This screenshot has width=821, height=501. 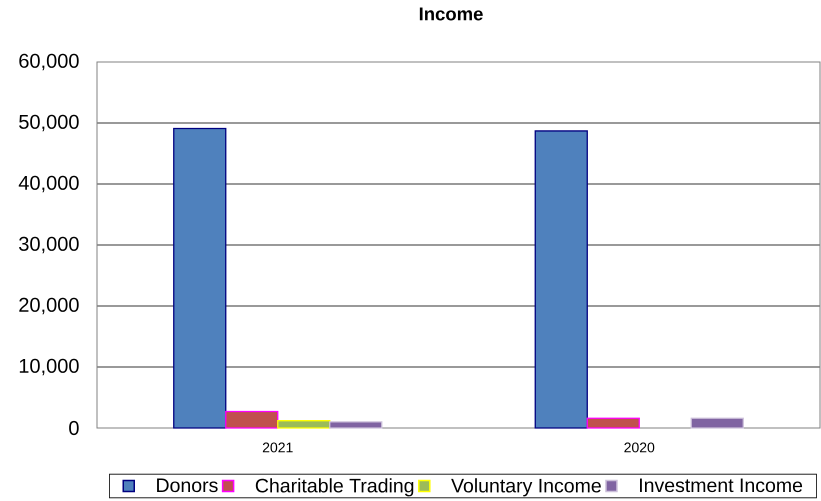 What do you see at coordinates (49, 62) in the screenshot?
I see `y-tick-label: 60,000` at bounding box center [49, 62].